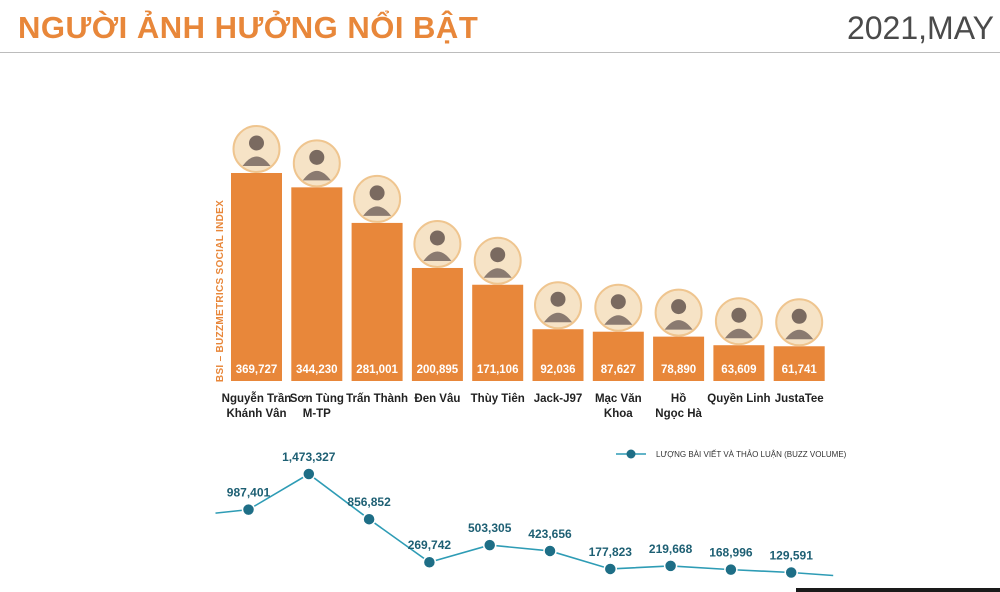 Image resolution: width=1000 pixels, height=592 pixels. I want to click on category-label: Sơn Tùng, so click(317, 399).